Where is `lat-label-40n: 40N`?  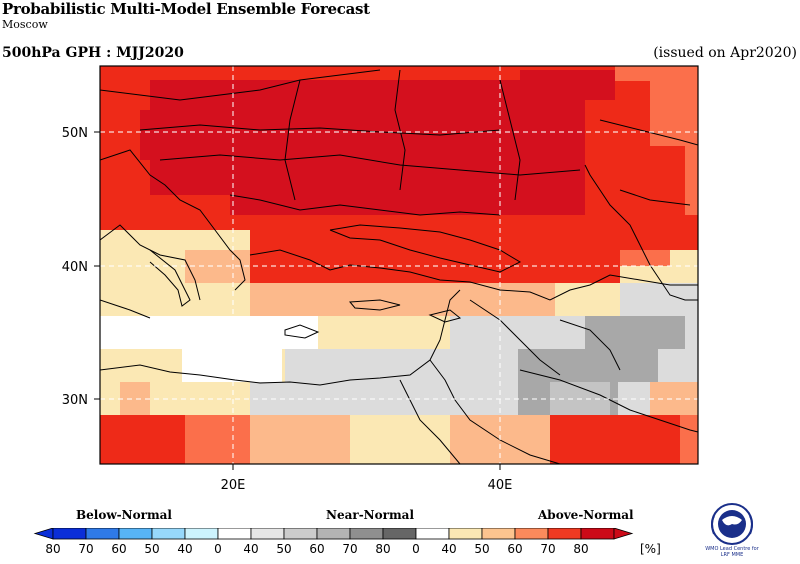 lat-label-40n: 40N is located at coordinates (75, 267).